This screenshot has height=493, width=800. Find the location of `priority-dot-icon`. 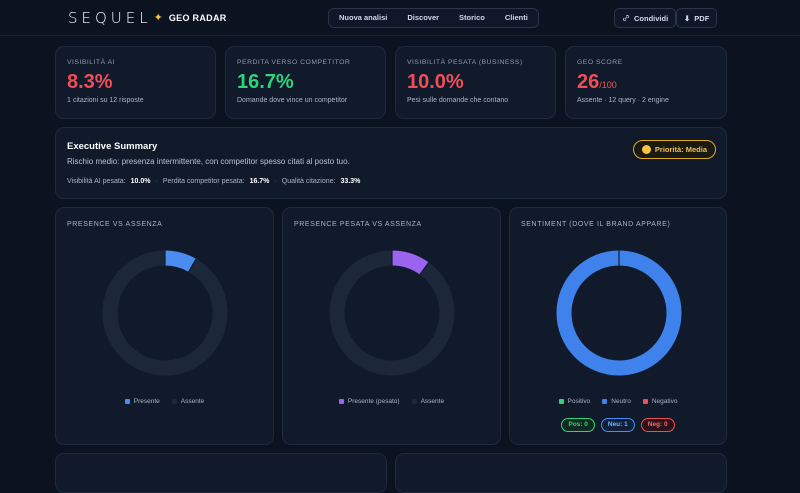

priority-dot-icon is located at coordinates (646, 149).